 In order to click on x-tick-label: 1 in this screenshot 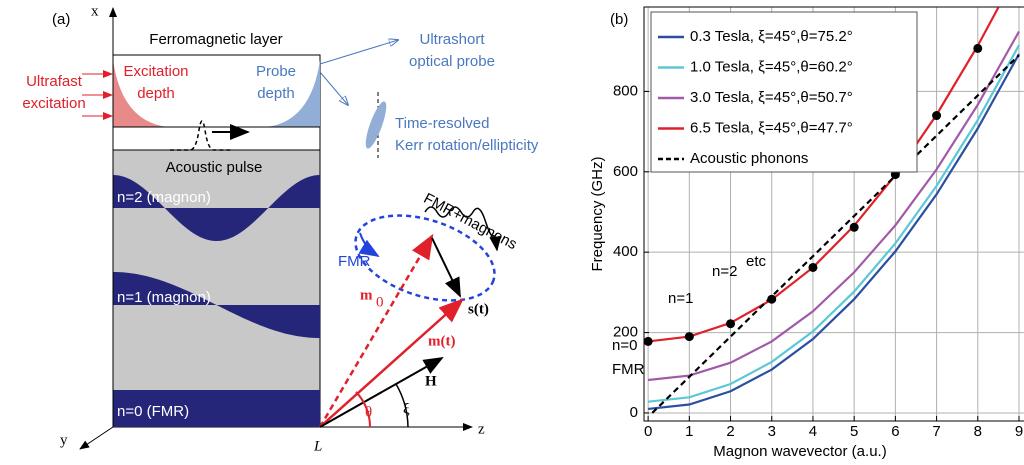, I will do `click(689, 431)`.